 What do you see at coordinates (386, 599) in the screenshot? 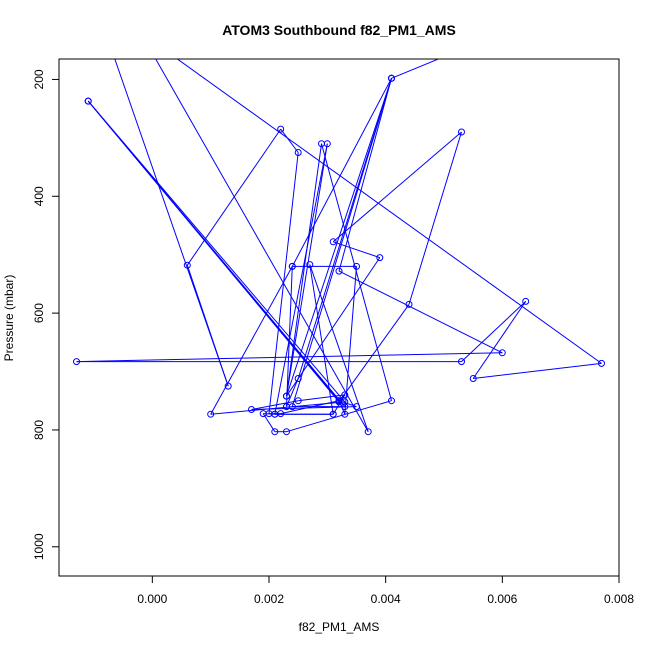
I see `x-tick-label: 0.004` at bounding box center [386, 599].